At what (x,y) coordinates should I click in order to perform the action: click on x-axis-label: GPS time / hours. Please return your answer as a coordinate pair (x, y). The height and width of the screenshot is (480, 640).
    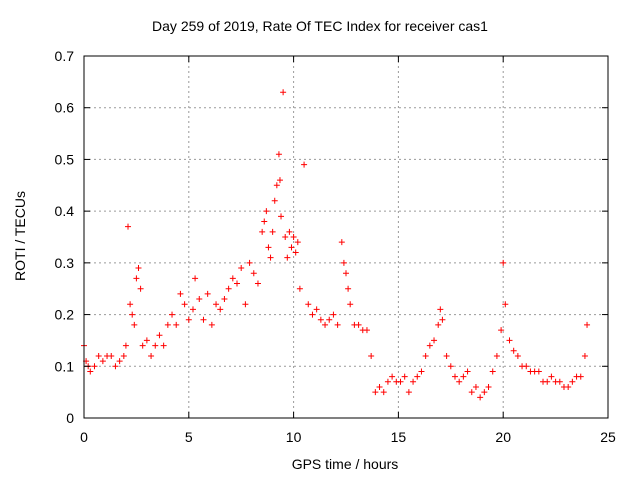
    Looking at the image, I should click on (345, 464).